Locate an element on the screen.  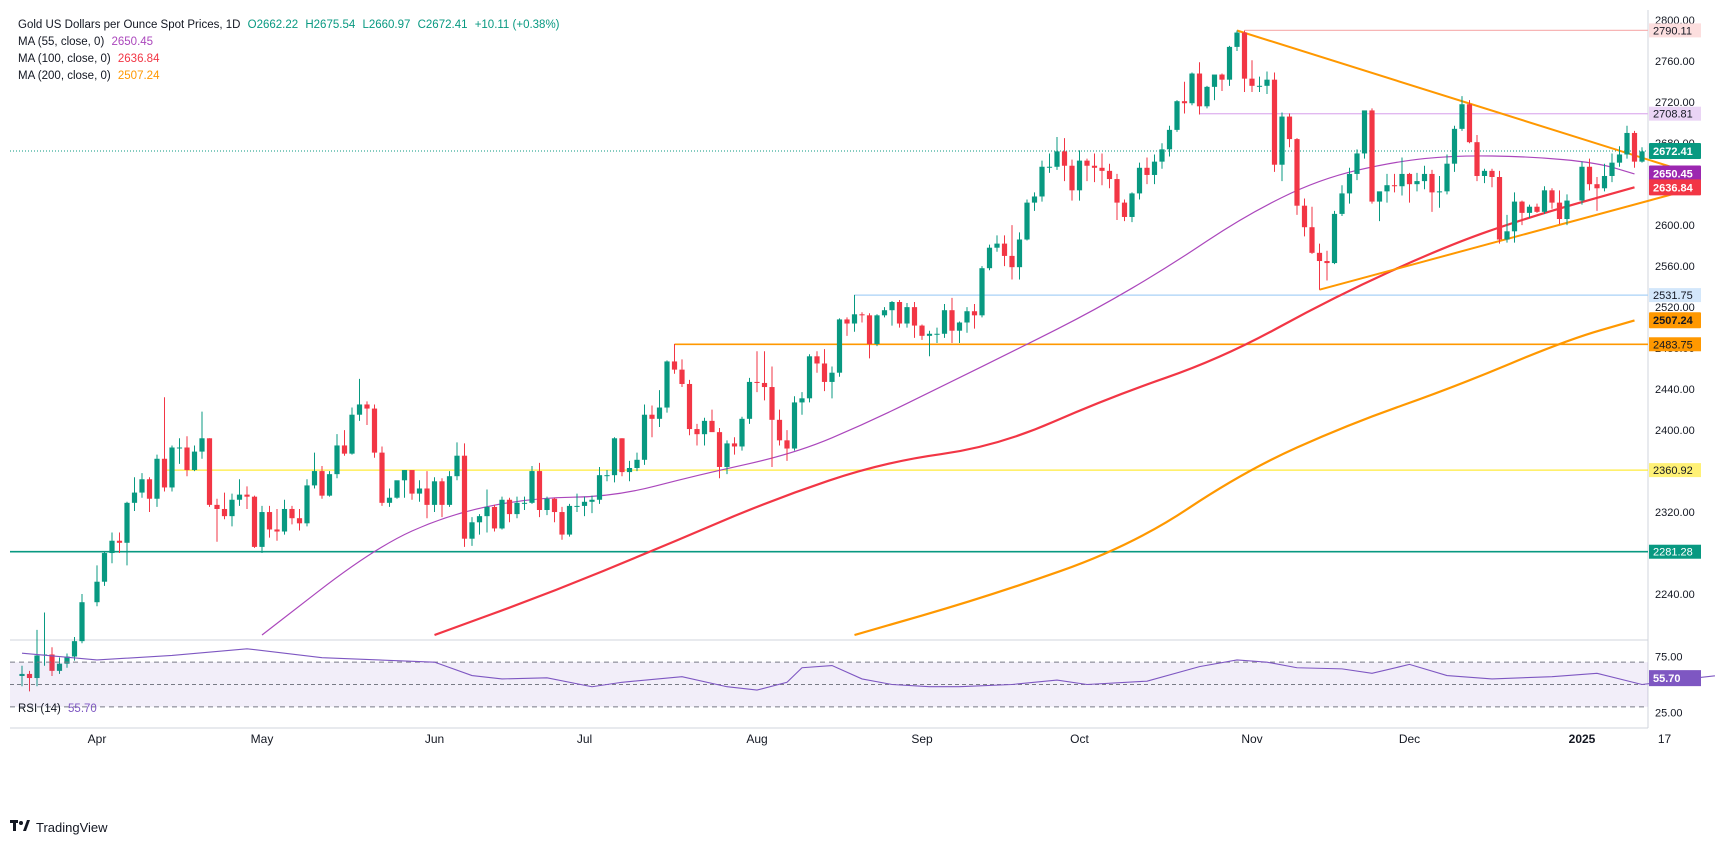
price-badge-label: 2636.84 is located at coordinates (1673, 188).